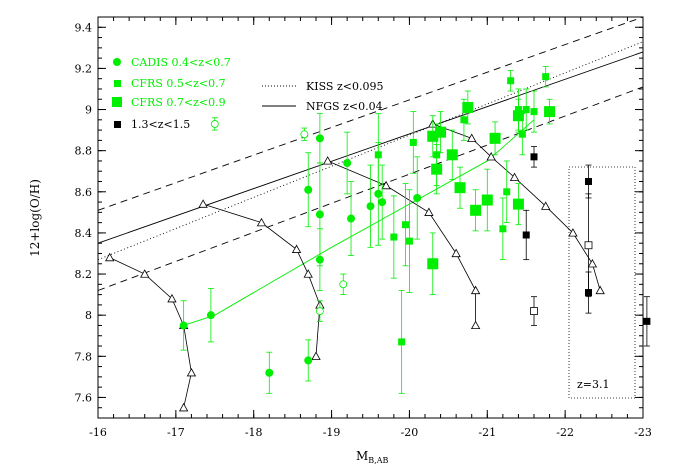 Image resolution: width=681 pixels, height=472 pixels. What do you see at coordinates (178, 83) in the screenshot?
I see `legend-label-cfrs-small: CFRS 0.5<z<0.7` at bounding box center [178, 83].